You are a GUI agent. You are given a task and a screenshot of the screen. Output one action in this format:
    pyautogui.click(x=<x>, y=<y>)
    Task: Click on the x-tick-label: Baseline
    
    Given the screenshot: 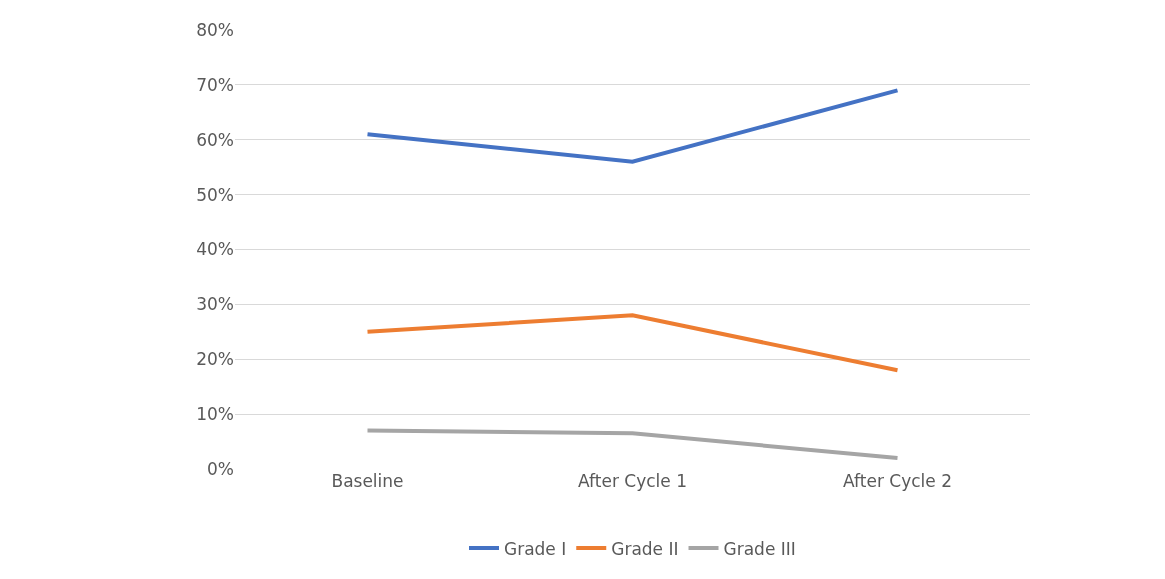 What is the action you would take?
    pyautogui.click(x=367, y=481)
    